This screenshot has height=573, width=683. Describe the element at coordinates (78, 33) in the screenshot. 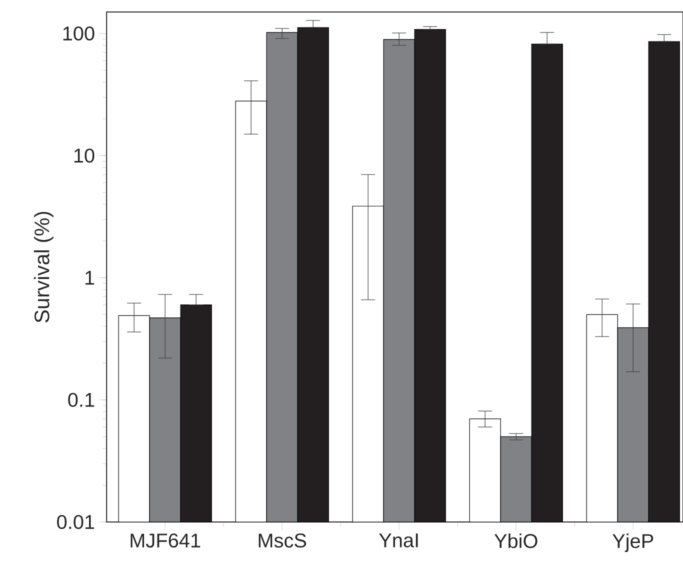

I see `y-tick-label: 100` at that location.